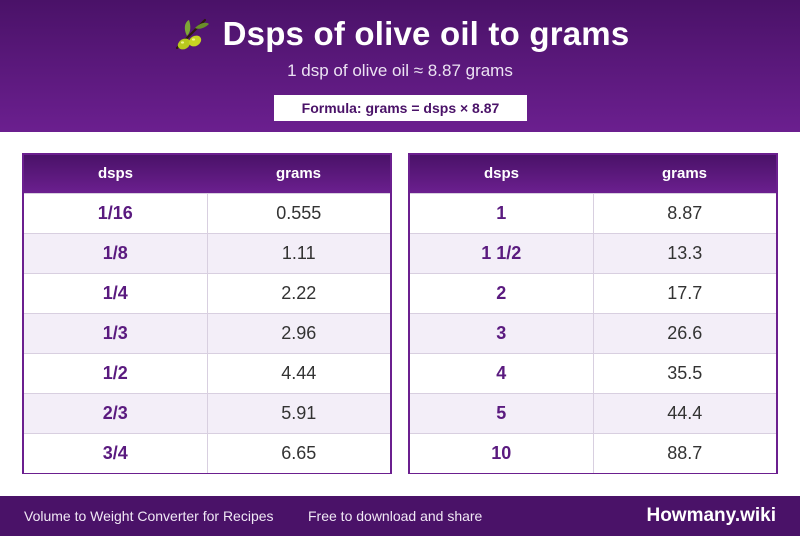 The width and height of the screenshot is (800, 536). Describe the element at coordinates (298, 252) in the screenshot. I see `grams-cell: 1.11` at that location.